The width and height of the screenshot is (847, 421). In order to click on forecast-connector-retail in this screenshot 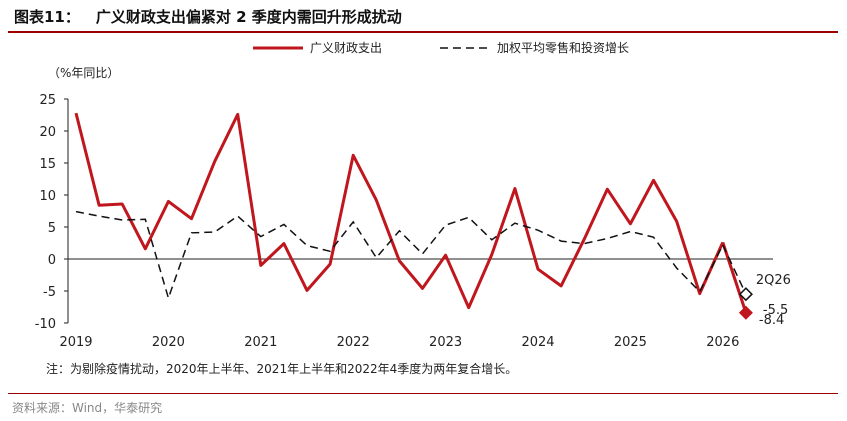, I will do `click(734, 269)`.